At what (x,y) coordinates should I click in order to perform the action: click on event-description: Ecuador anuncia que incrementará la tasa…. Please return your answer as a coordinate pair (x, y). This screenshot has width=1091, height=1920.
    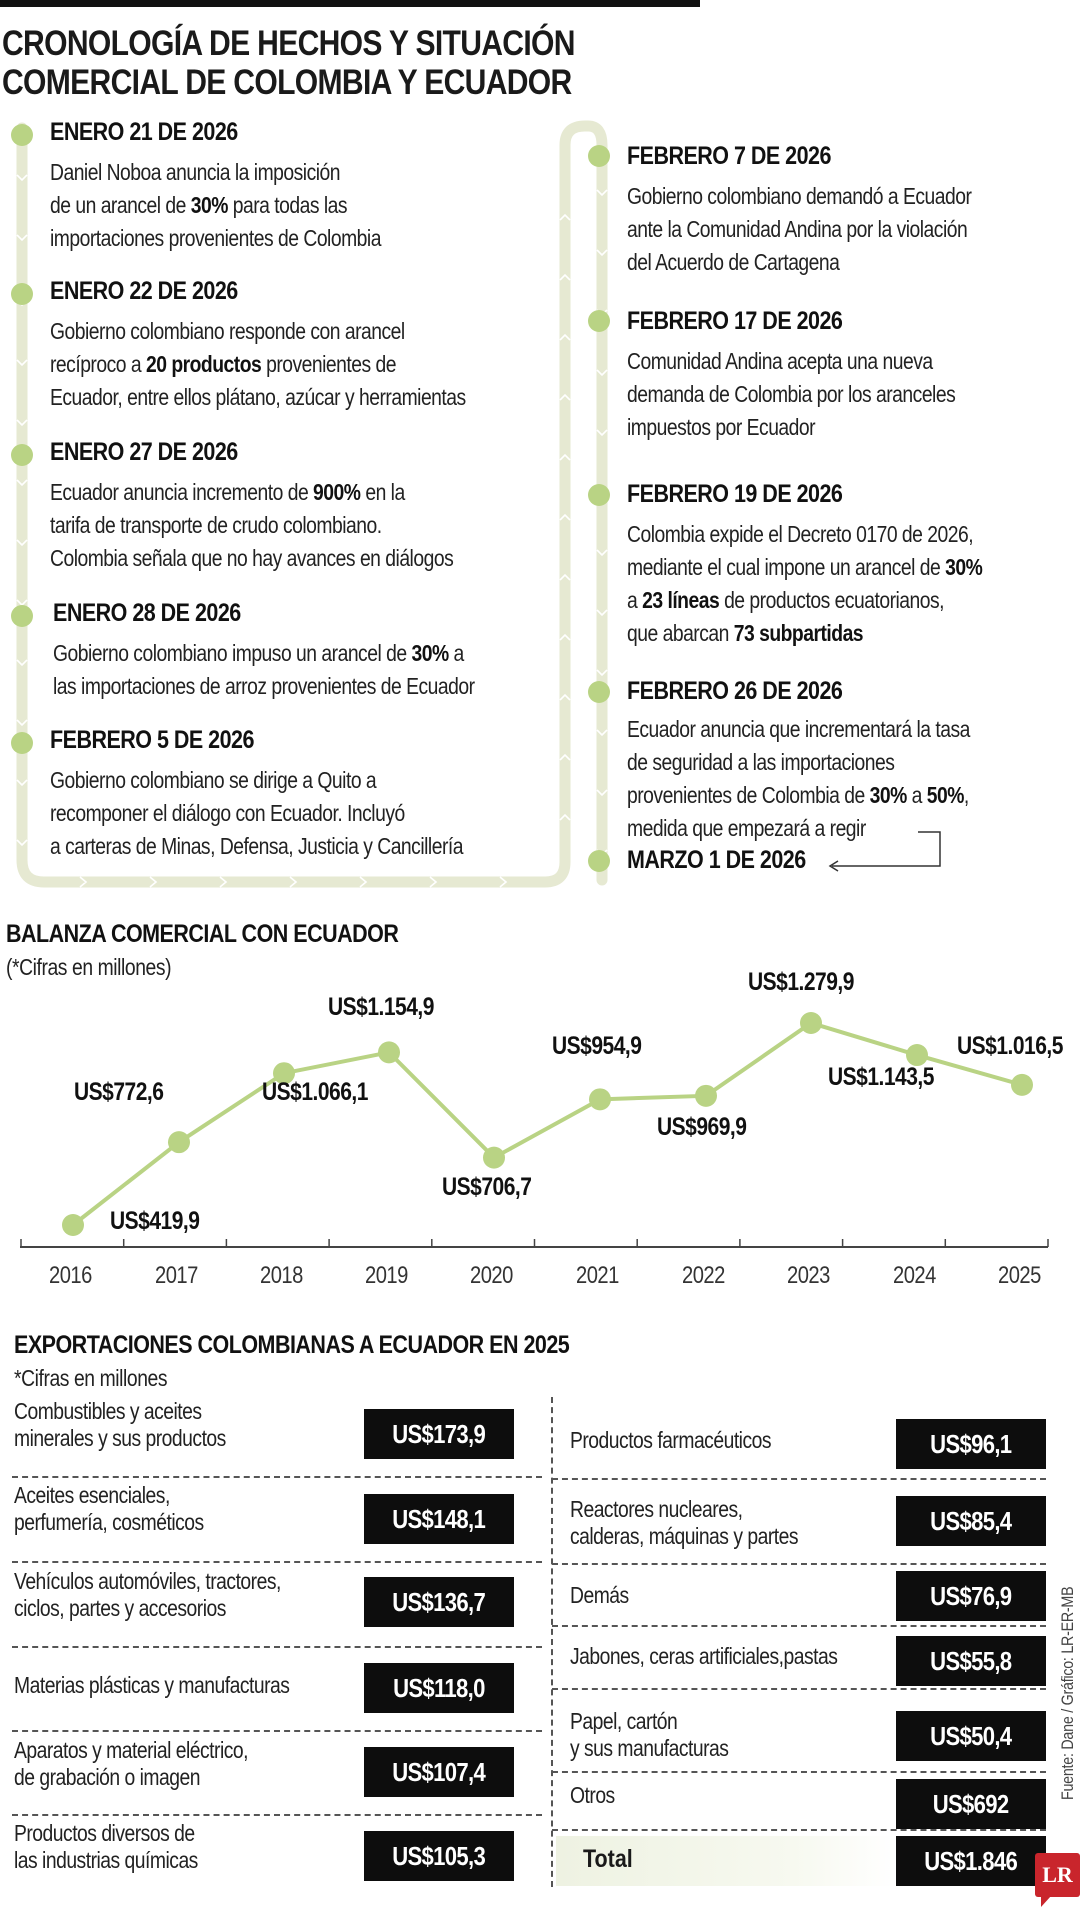
    Looking at the image, I should click on (798, 779).